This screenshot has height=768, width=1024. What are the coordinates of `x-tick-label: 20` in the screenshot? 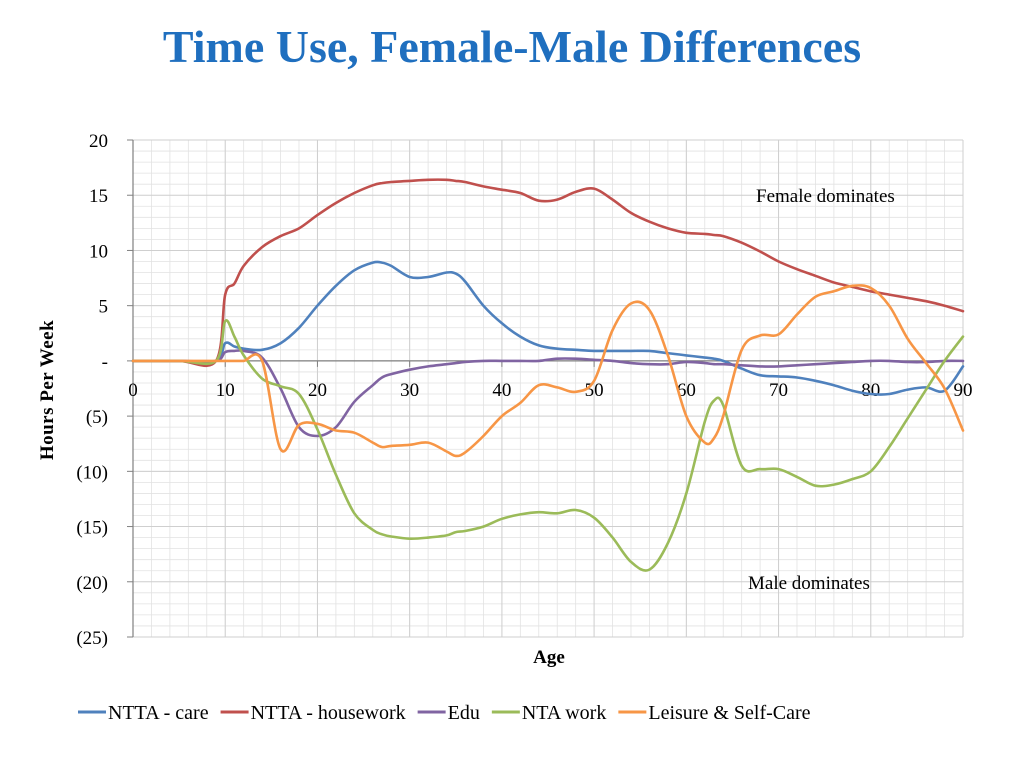 It's located at (317, 390).